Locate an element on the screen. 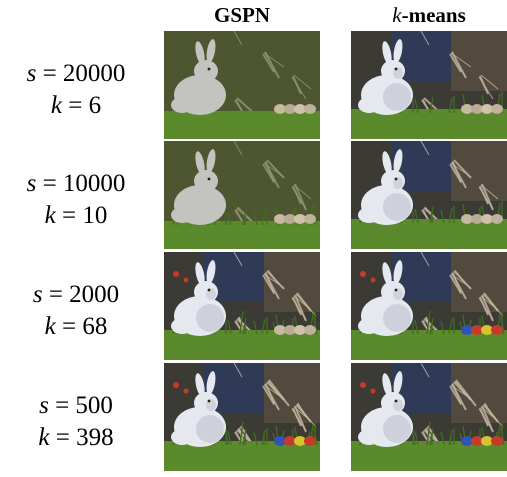 The width and height of the screenshot is (507, 477). row-3-s-line: s = 2000 is located at coordinates (76, 294).